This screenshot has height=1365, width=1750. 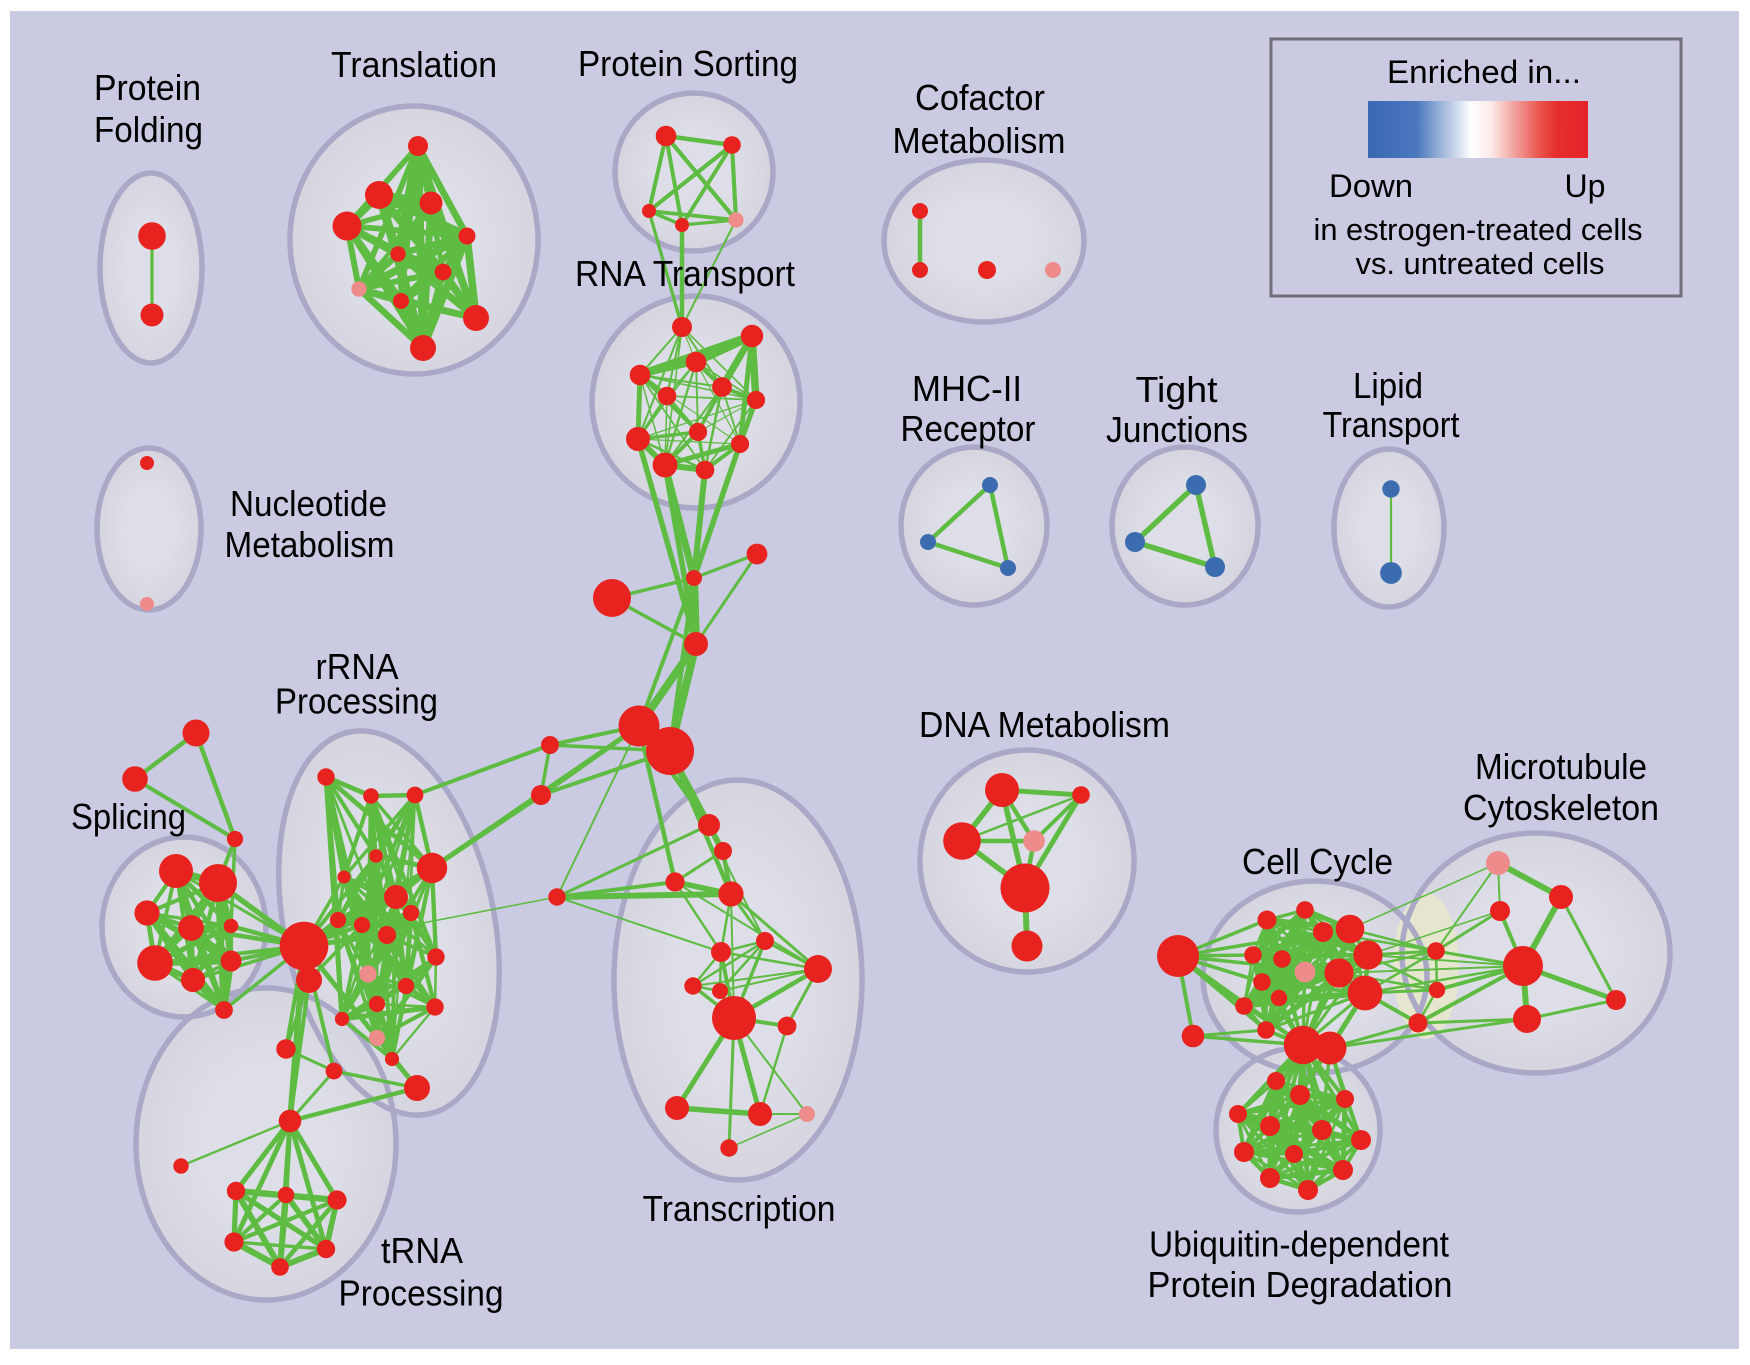 I want to click on svg-text: Protein Sorting, so click(x=688, y=63).